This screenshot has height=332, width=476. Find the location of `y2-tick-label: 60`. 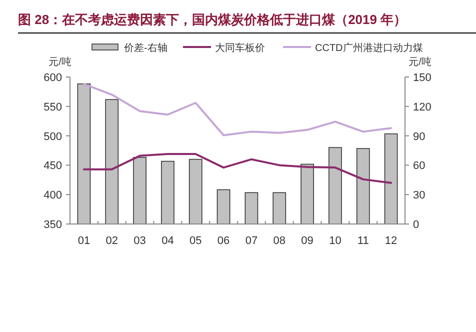

y2-tick-label: 60 is located at coordinates (419, 166).